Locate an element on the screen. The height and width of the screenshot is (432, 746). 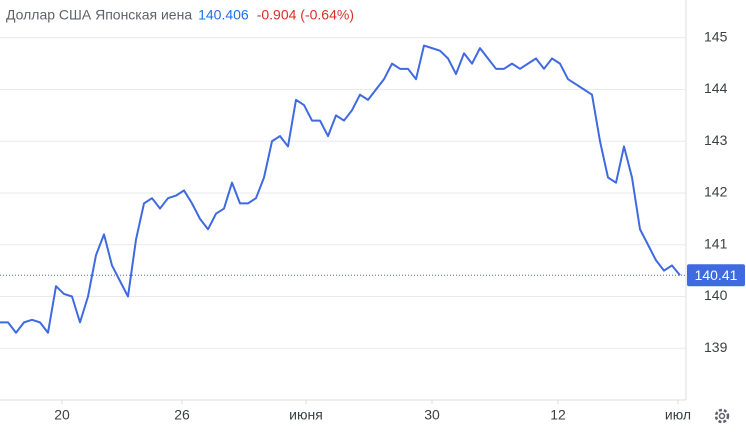
change: -0.904 (-0.64%) is located at coordinates (305, 15).